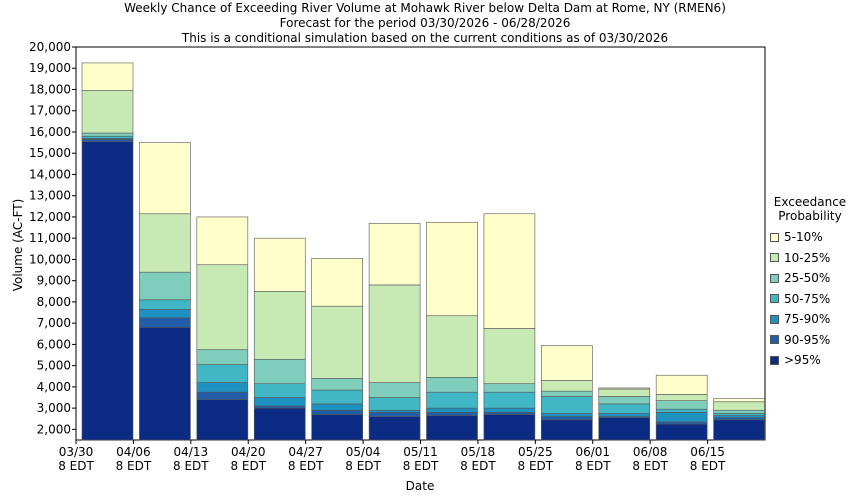 Image resolution: width=850 pixels, height=500 pixels. I want to click on legend-item: 25-50%, so click(810, 278).